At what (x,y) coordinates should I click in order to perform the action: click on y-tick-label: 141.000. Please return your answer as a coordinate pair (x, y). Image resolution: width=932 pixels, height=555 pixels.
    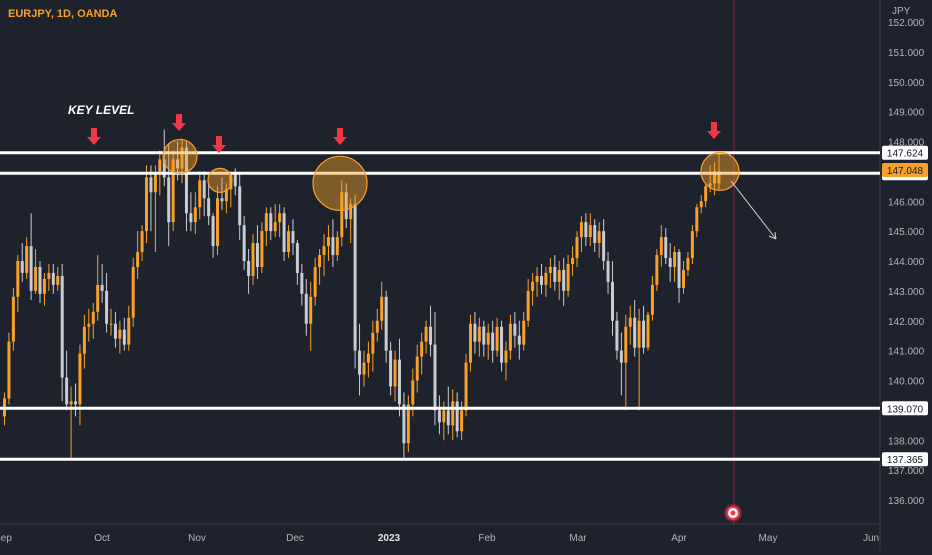
    Looking at the image, I should click on (906, 352).